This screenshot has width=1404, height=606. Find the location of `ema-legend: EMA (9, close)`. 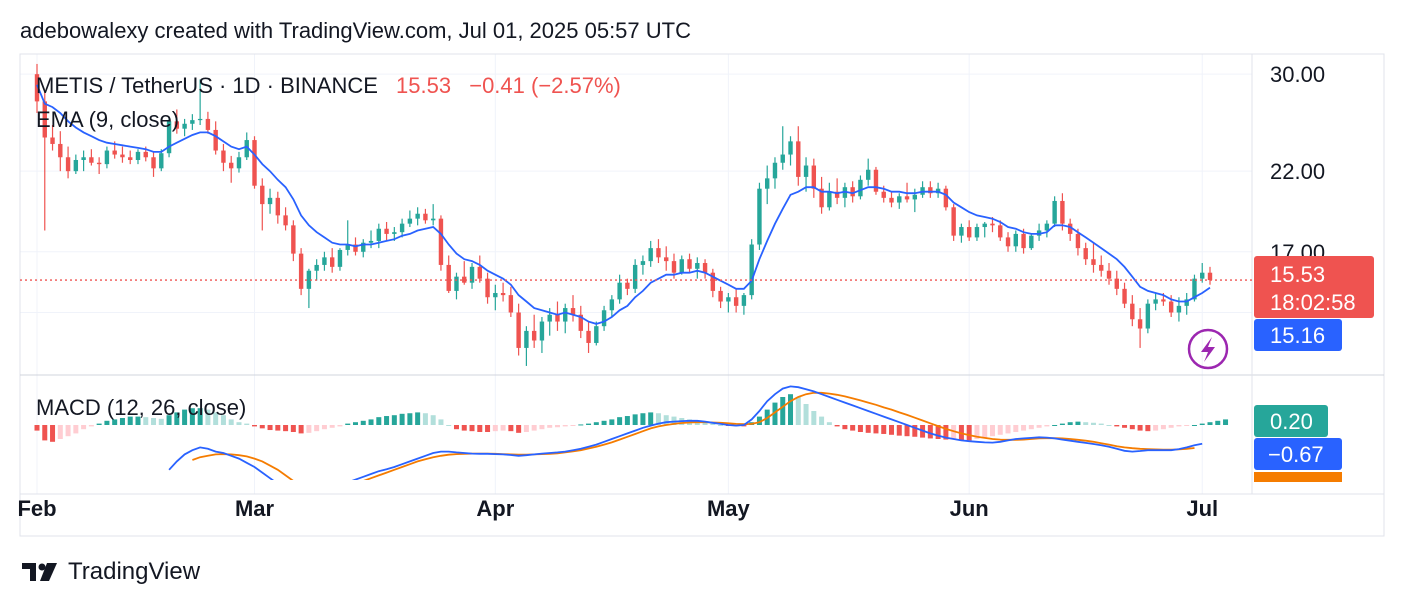

ema-legend: EMA (9, close) is located at coordinates (107, 119).